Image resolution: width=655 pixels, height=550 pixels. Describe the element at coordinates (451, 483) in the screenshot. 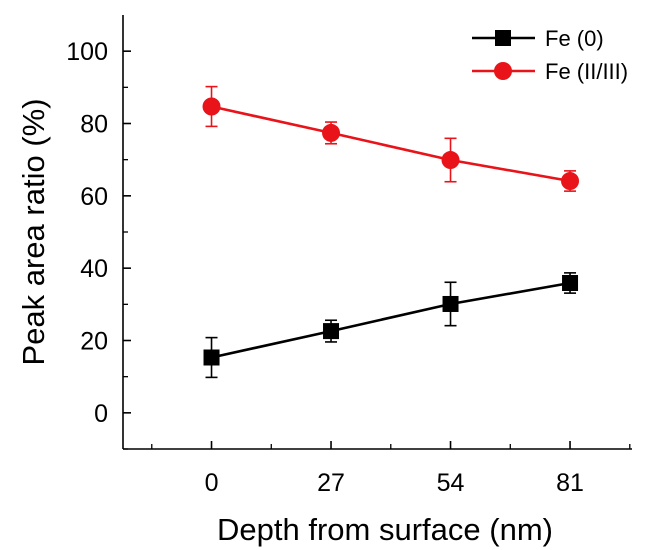

I see `x-tick-label: 54` at that location.